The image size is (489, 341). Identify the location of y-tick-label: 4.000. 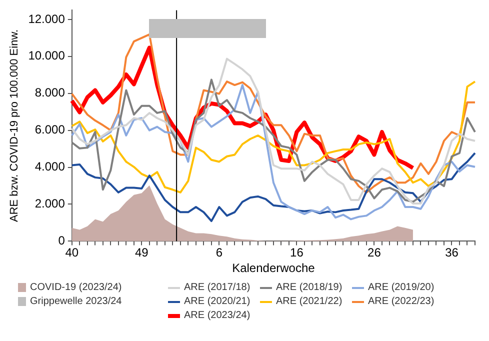
(50, 167).